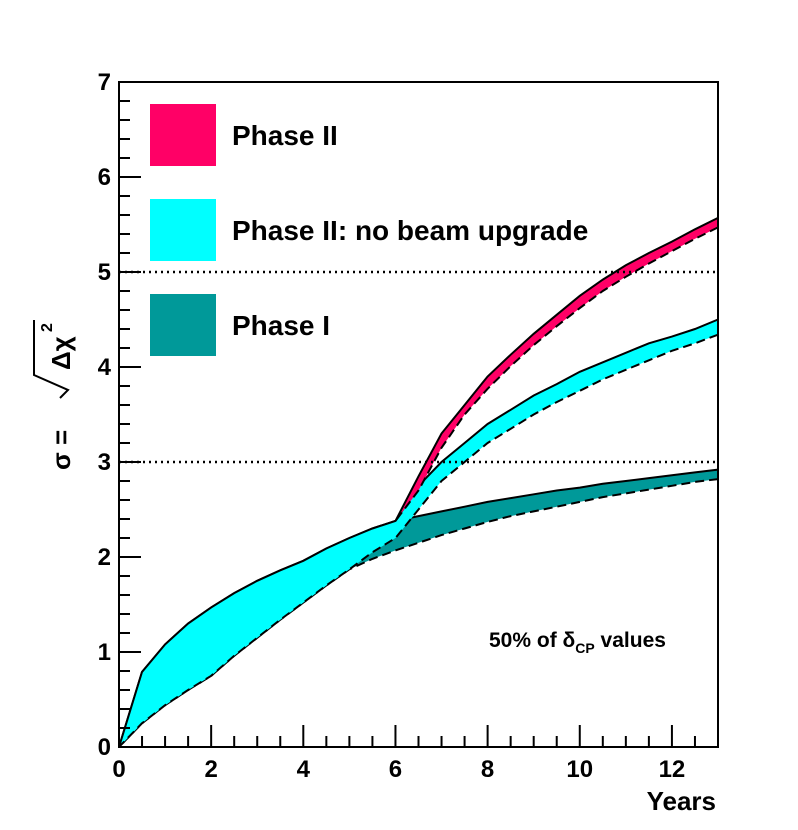 This screenshot has height=830, width=798. I want to click on y-axis-title-lhs: σ =, so click(61, 450).